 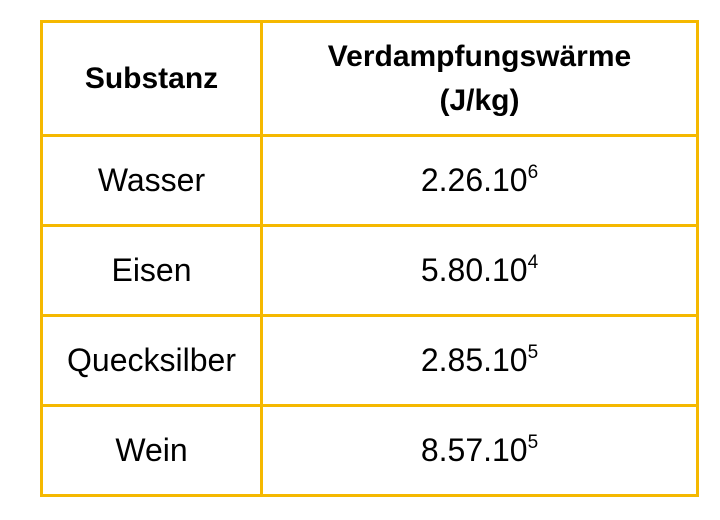 I want to click on header-substance: Substanz, so click(x=151, y=78).